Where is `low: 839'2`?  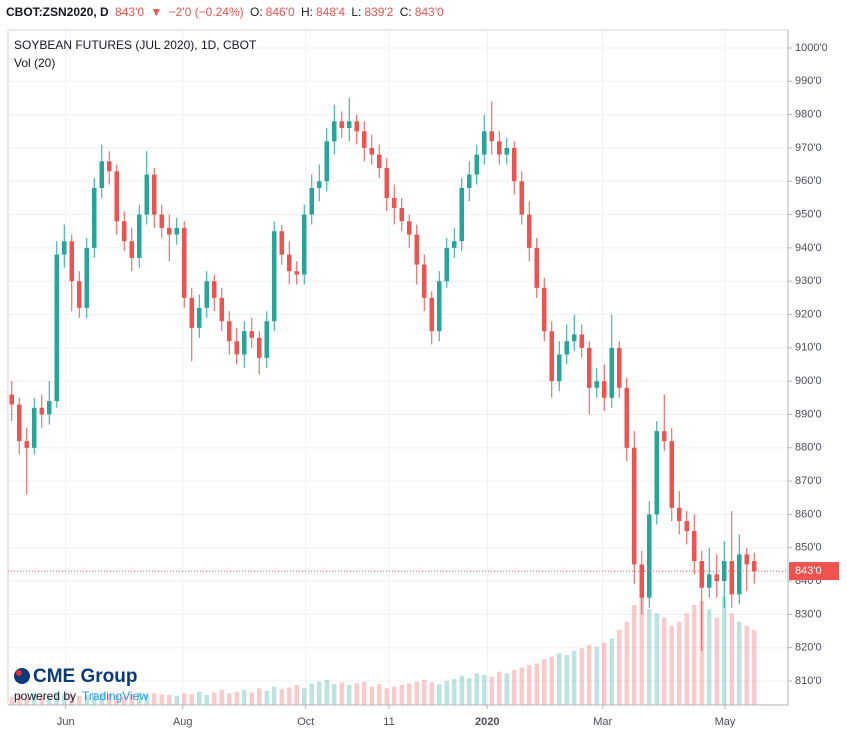 low: 839'2 is located at coordinates (379, 12).